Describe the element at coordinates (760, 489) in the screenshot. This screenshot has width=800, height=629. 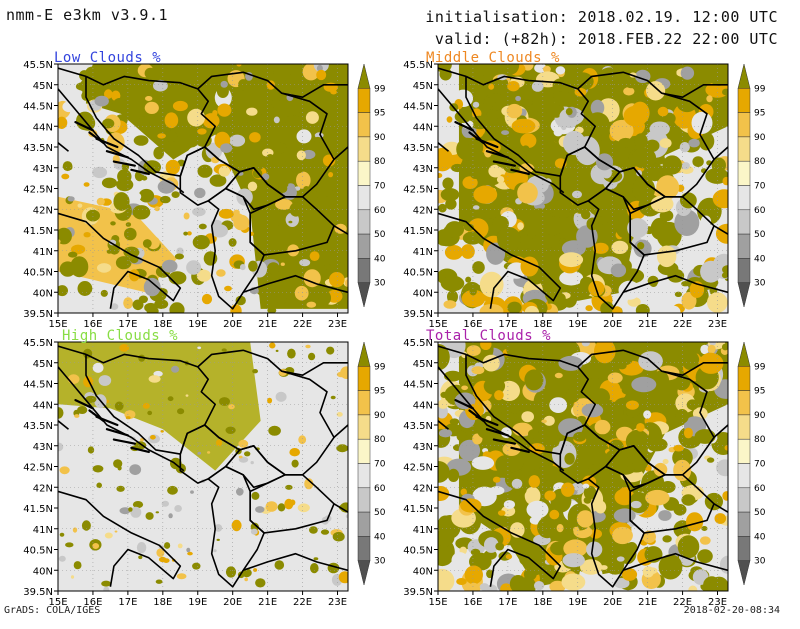
I see `colorbar-label: 60` at that location.